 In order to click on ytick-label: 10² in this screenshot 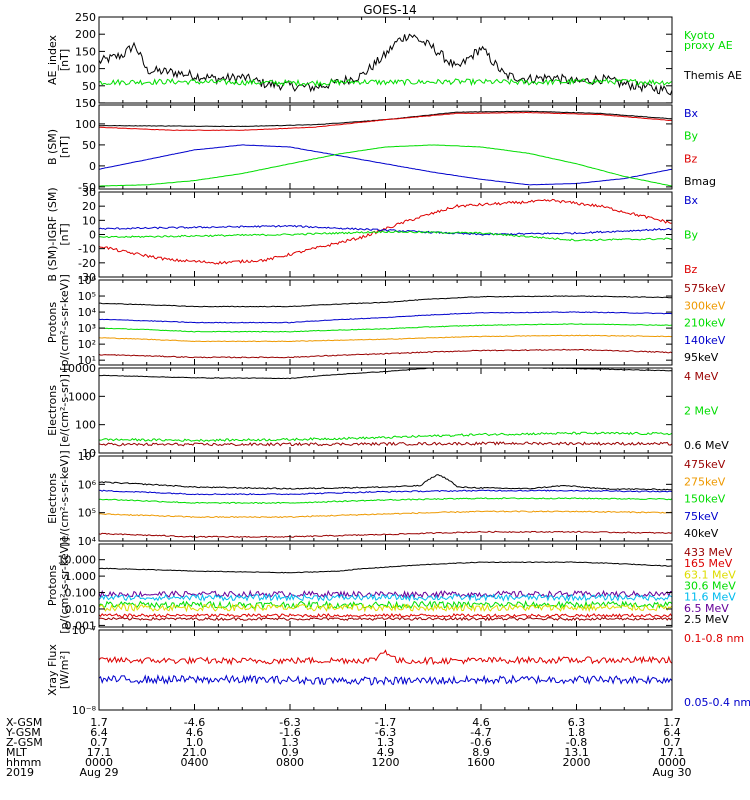, I will do `click(87, 344)`.